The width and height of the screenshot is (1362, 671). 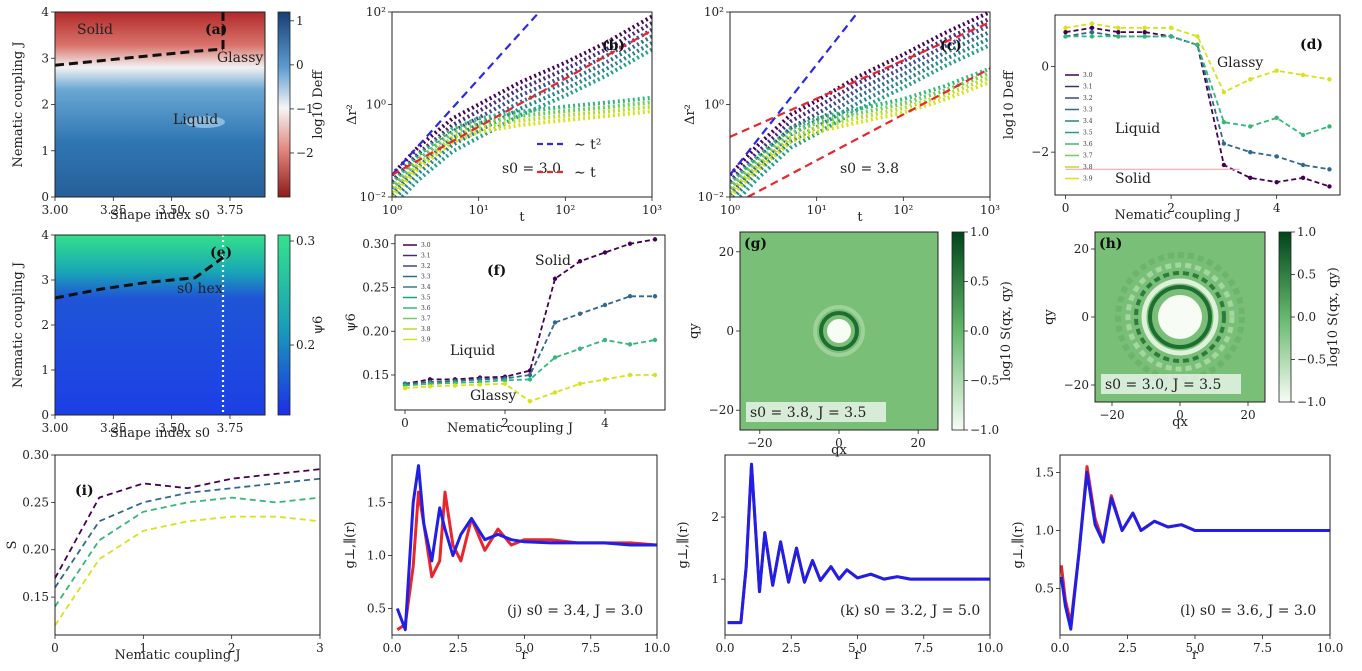 What do you see at coordinates (903, 210) in the screenshot?
I see `x-tick-label: 10²` at bounding box center [903, 210].